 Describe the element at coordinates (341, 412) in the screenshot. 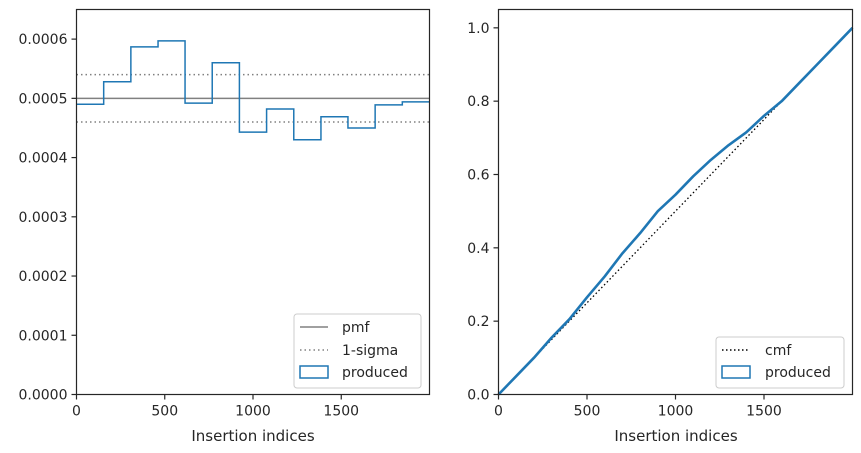

I see `pmf-x-tick-label: 1500` at that location.